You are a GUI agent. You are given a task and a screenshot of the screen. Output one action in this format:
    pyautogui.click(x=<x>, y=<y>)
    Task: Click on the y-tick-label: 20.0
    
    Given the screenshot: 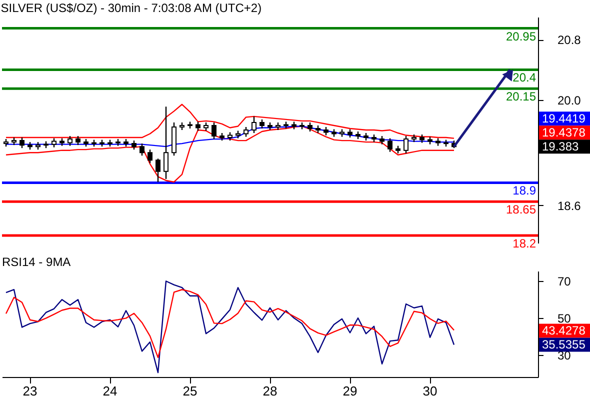 What is the action you would take?
    pyautogui.click(x=570, y=100)
    